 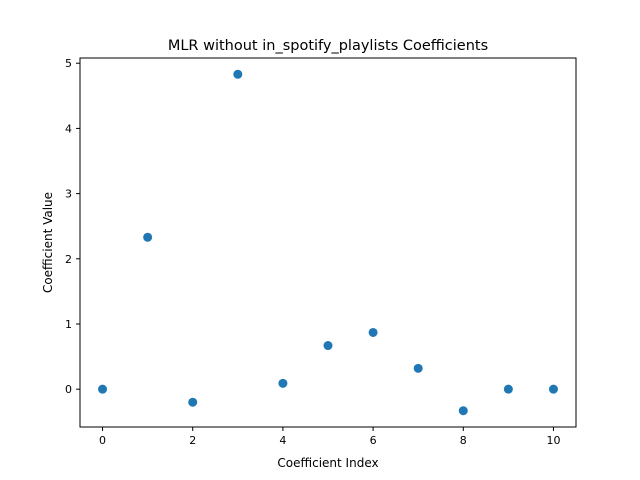 What do you see at coordinates (68, 194) in the screenshot?
I see `y-tick-label: 3` at bounding box center [68, 194].